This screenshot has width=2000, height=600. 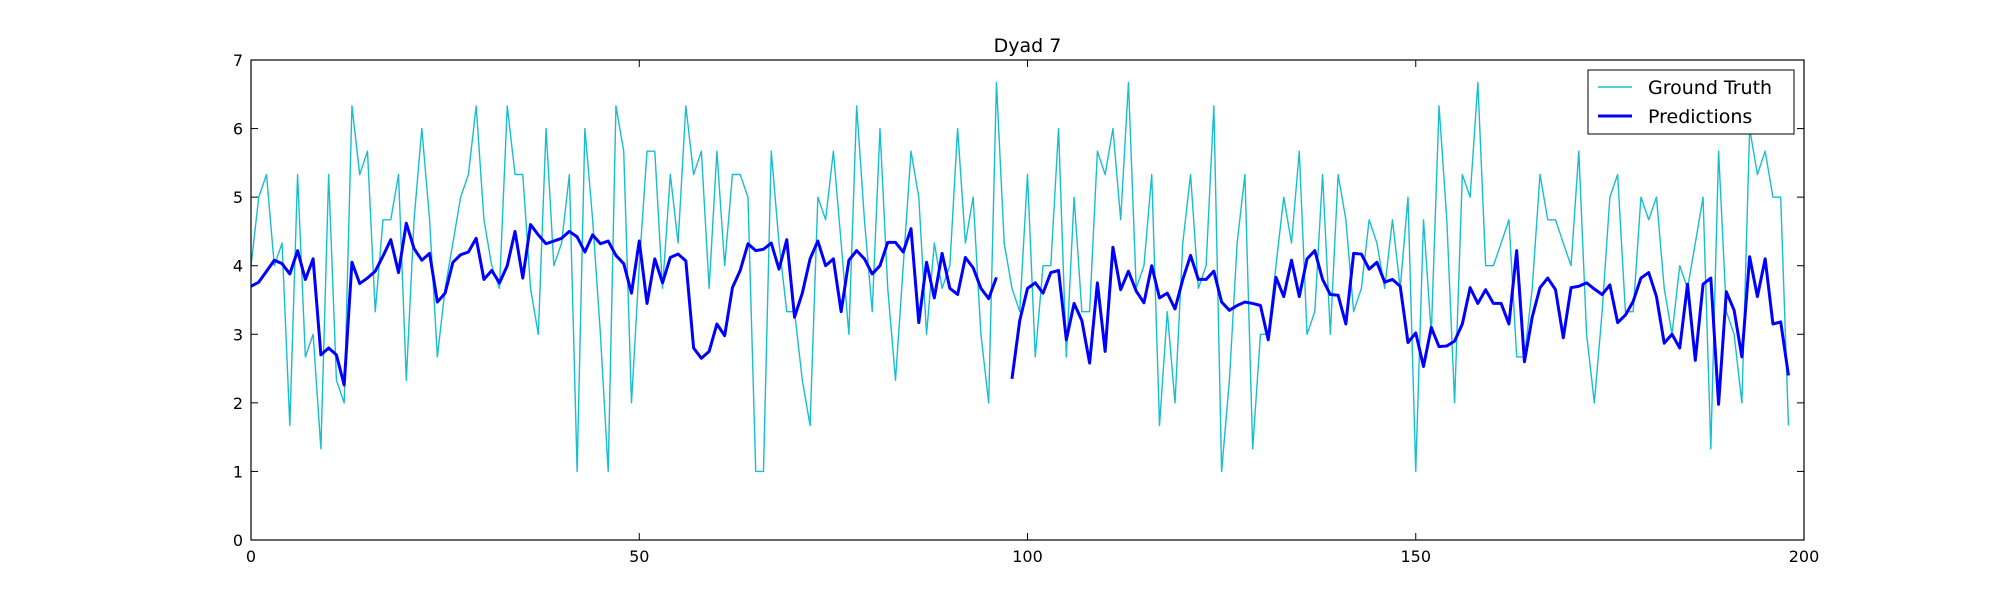 I want to click on x-tick-label: 0, so click(x=251, y=556).